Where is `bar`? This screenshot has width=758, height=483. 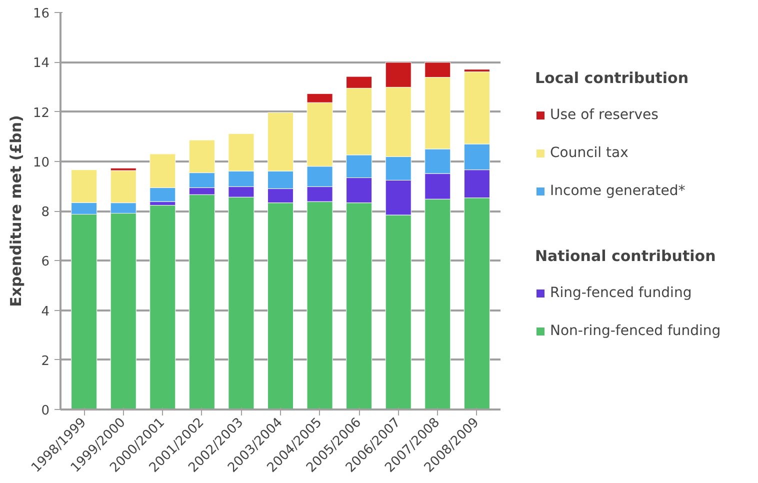 bar is located at coordinates (163, 307).